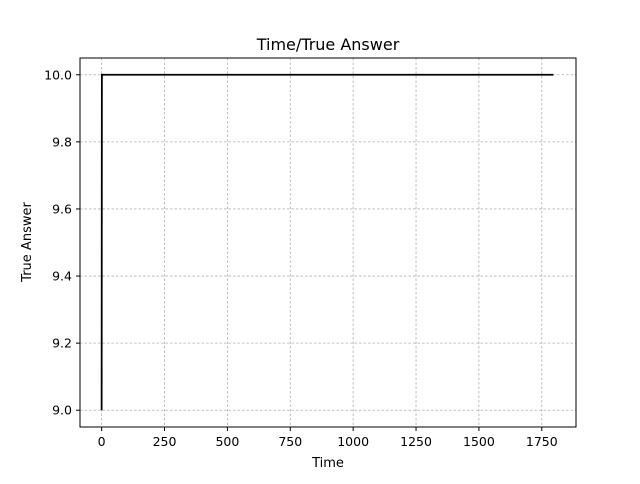 This screenshot has width=640, height=484. I want to click on x-tick-label: 1000, so click(353, 441).